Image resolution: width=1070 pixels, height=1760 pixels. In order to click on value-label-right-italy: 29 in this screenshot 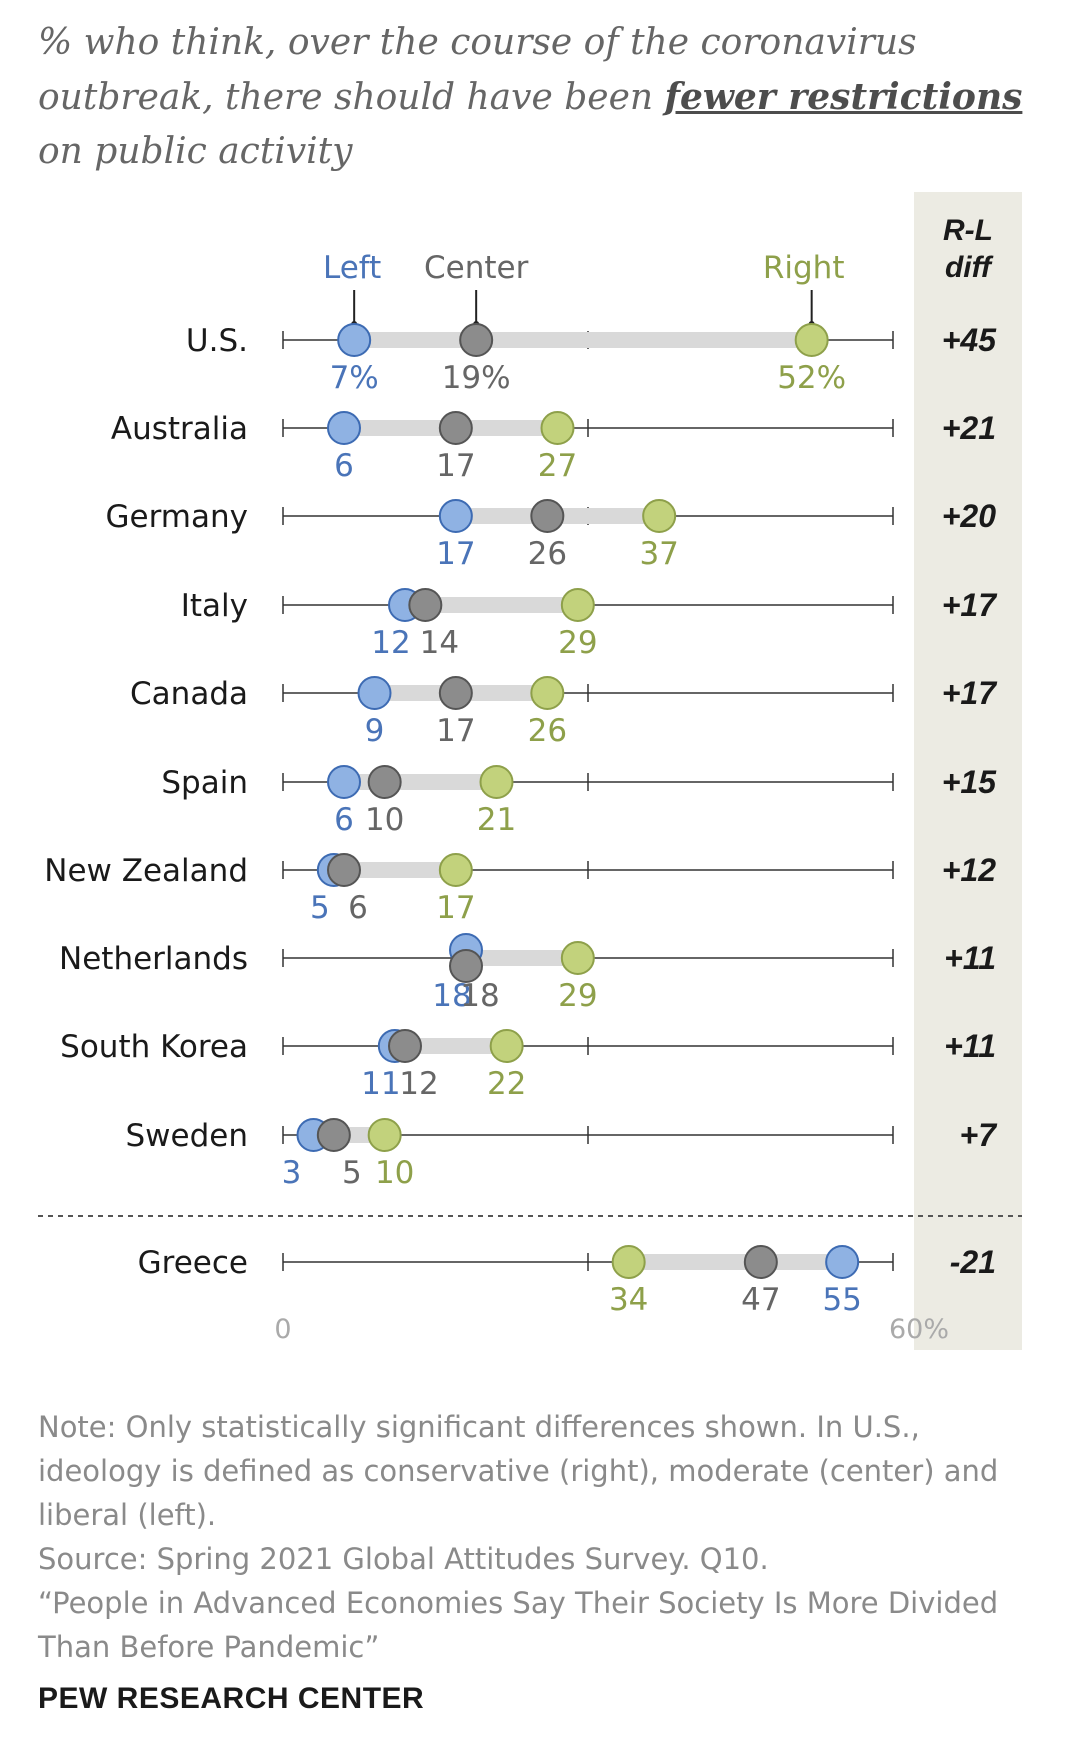, I will do `click(577, 643)`.